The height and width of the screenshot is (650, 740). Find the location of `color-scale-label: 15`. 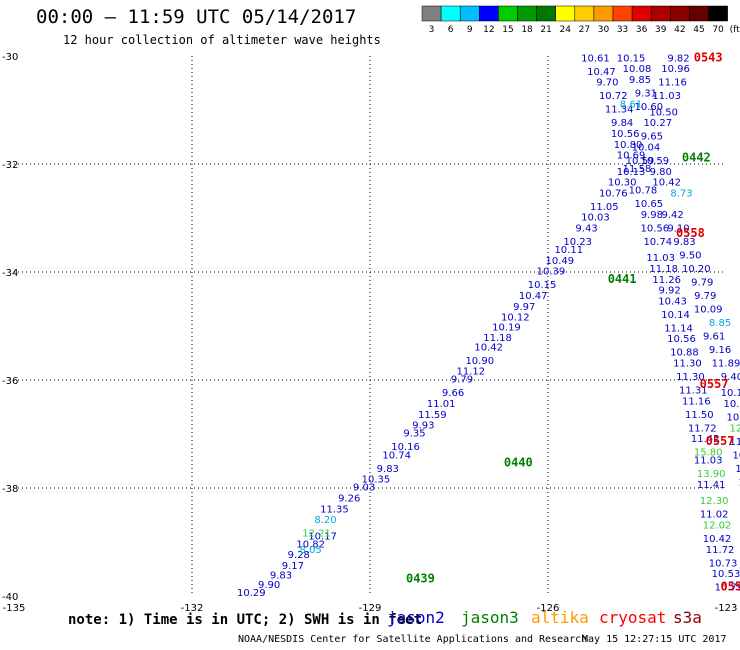

color-scale-label: 15 is located at coordinates (507, 30).